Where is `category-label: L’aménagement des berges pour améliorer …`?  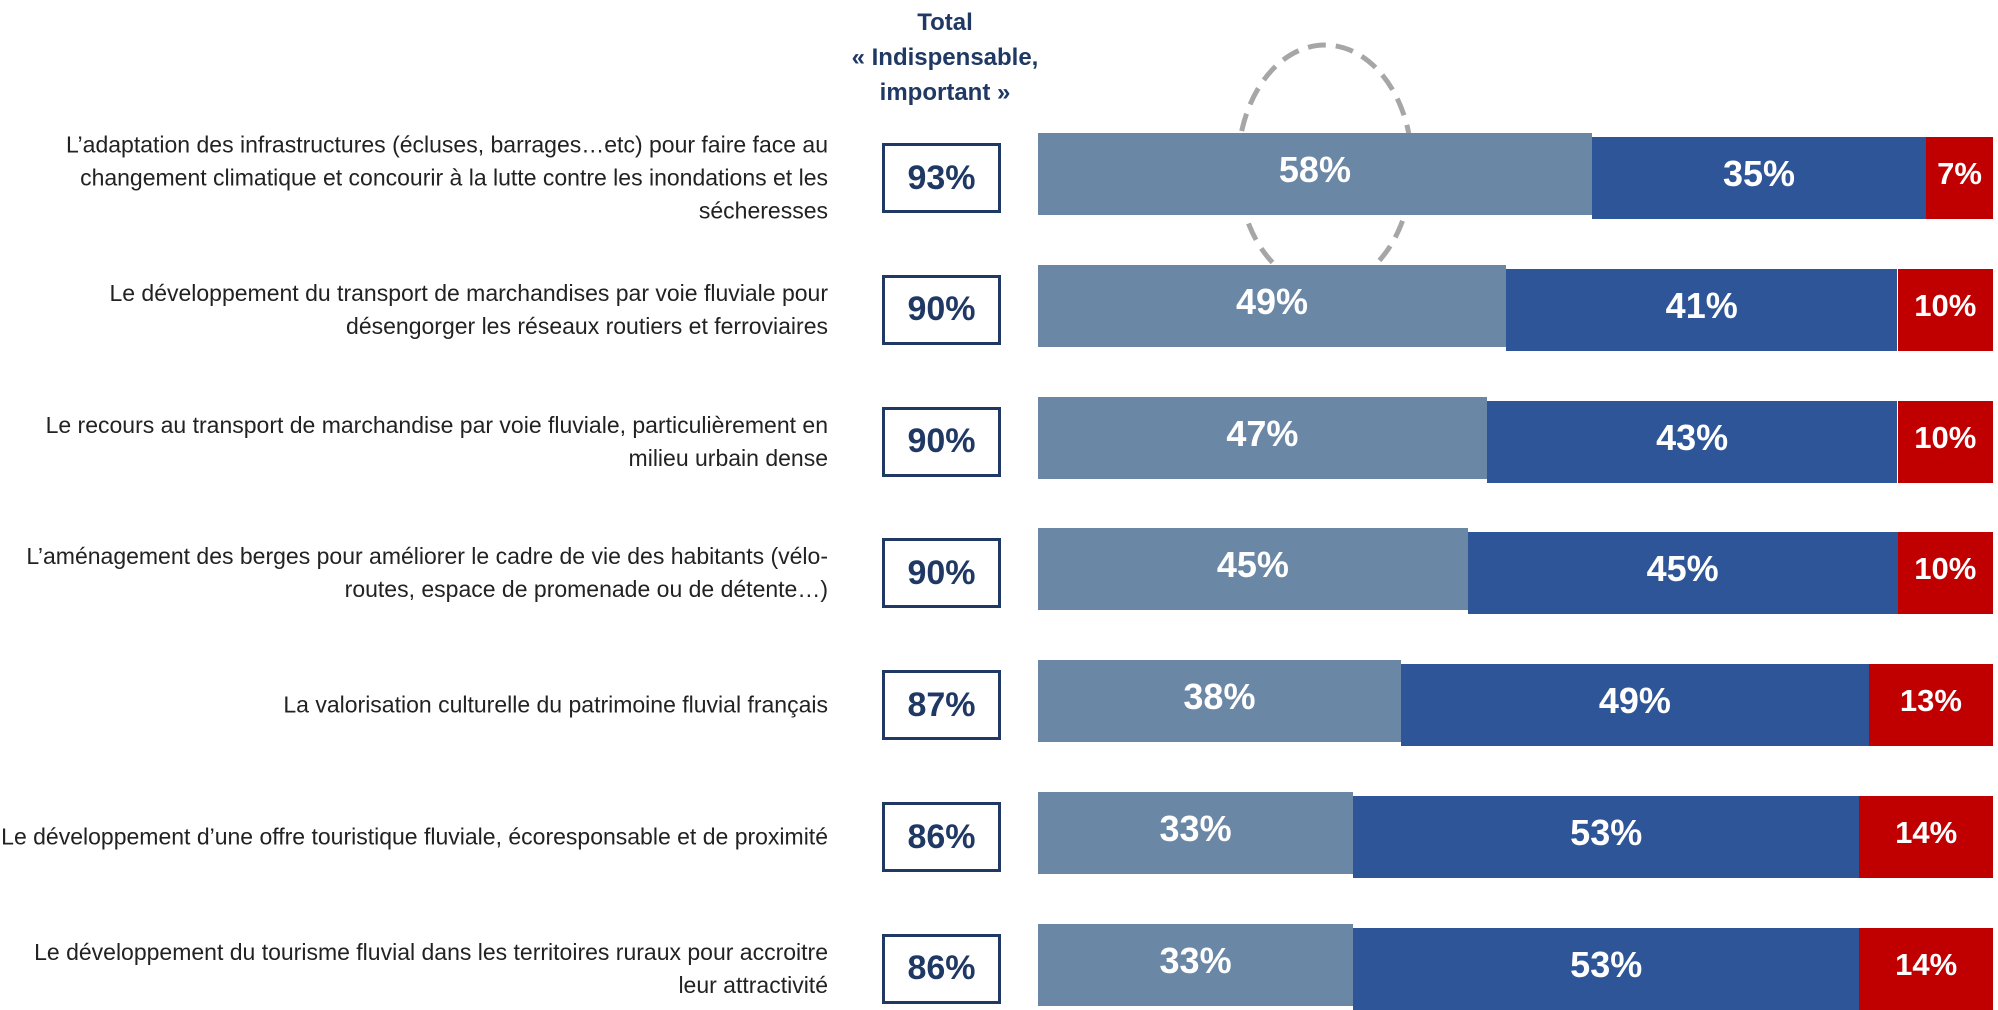
category-label: L’aménagement des berges pour améliorer … is located at coordinates (427, 573).